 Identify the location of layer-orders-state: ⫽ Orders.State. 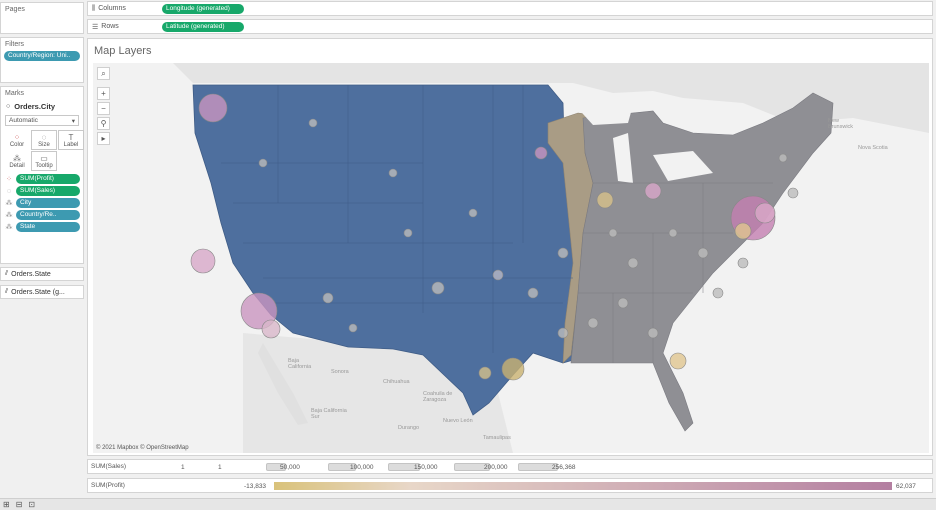
(42, 274).